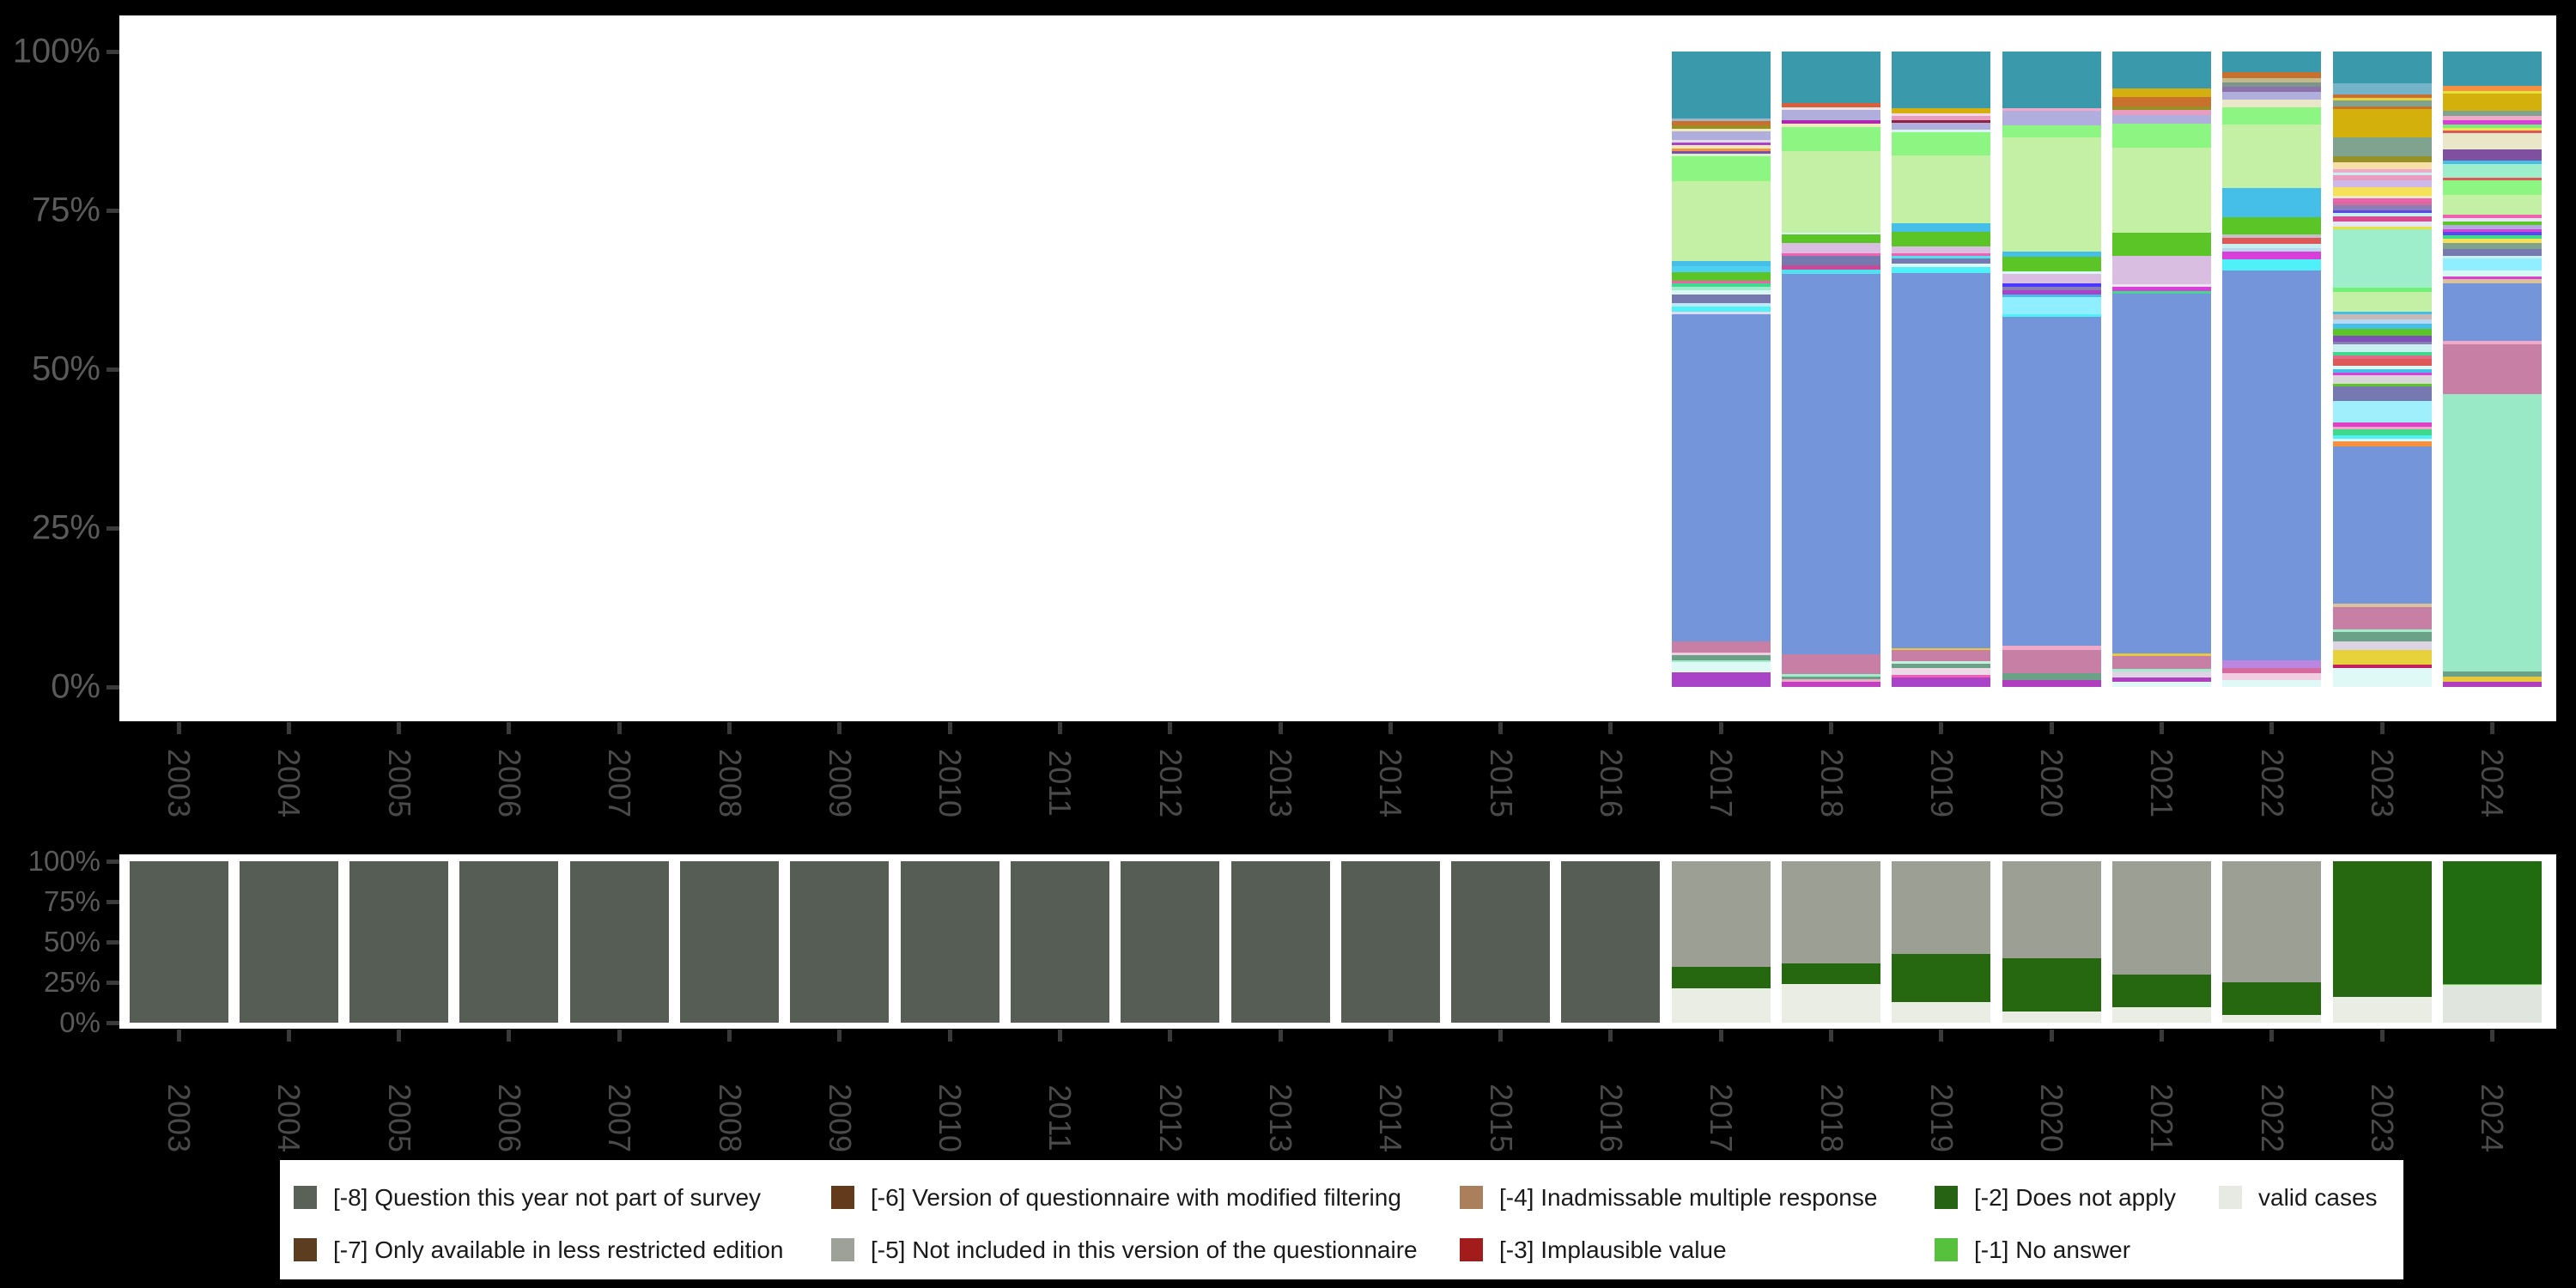 The height and width of the screenshot is (1288, 2576). I want to click on bar-bottom-2015, so click(1501, 942).